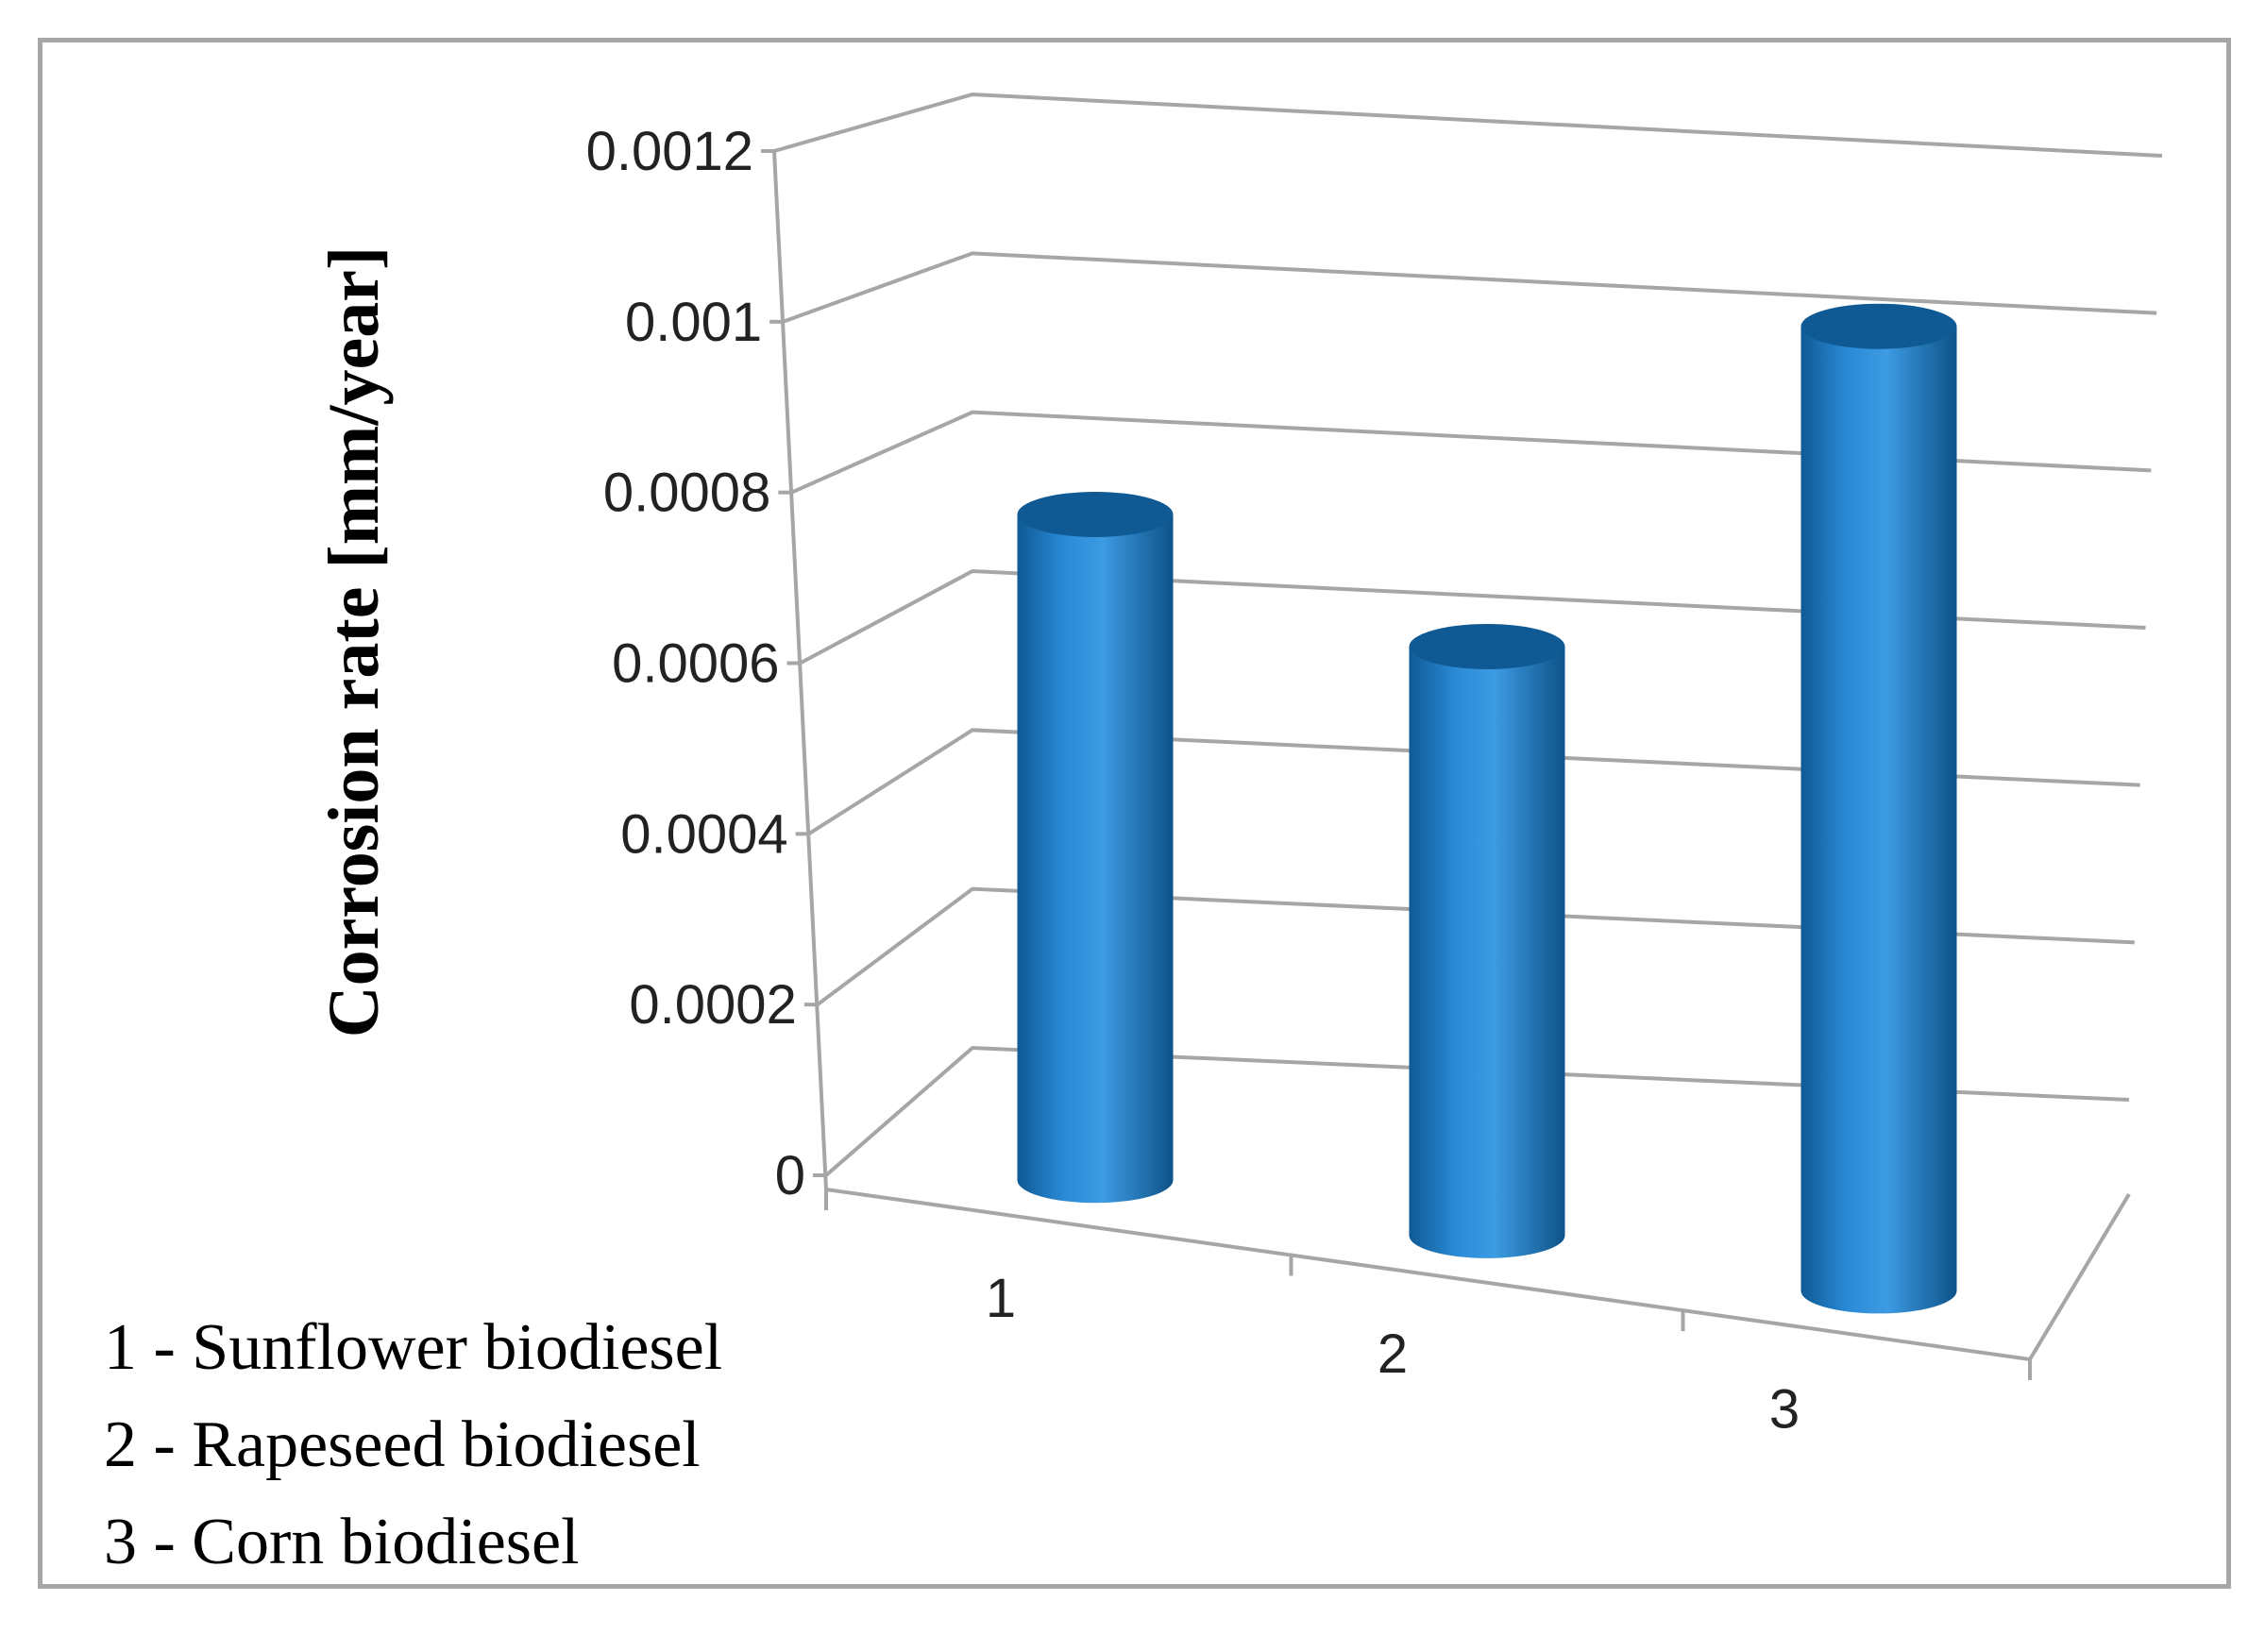  Describe the element at coordinates (669, 151) in the screenshot. I see `y-tick-label: 0.0012` at that location.